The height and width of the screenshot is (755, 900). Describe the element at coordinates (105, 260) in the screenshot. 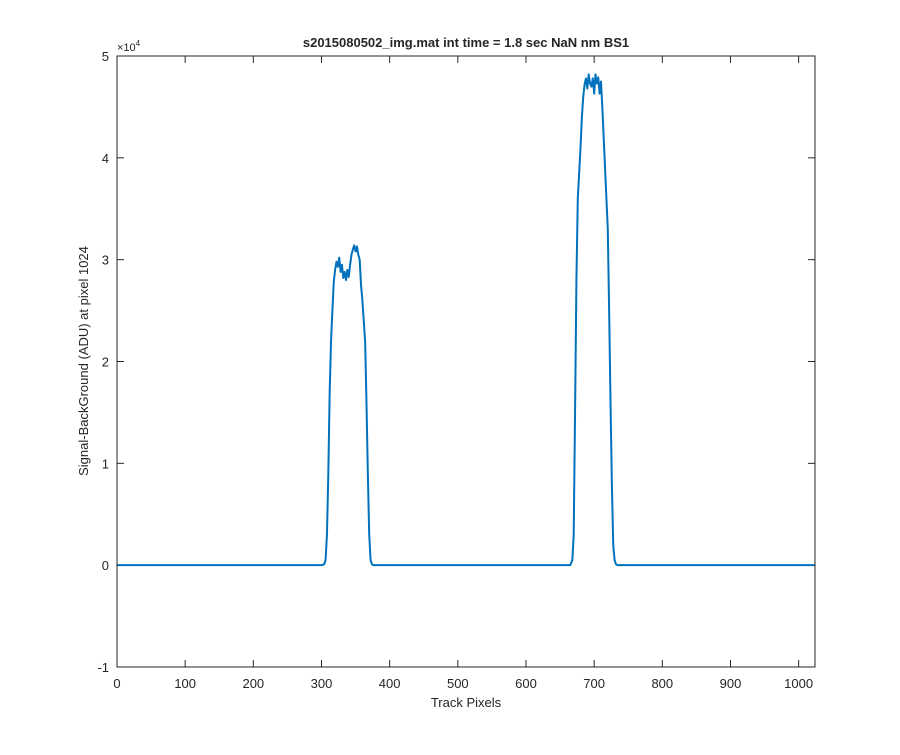

I see `y-tick-label: 3` at that location.